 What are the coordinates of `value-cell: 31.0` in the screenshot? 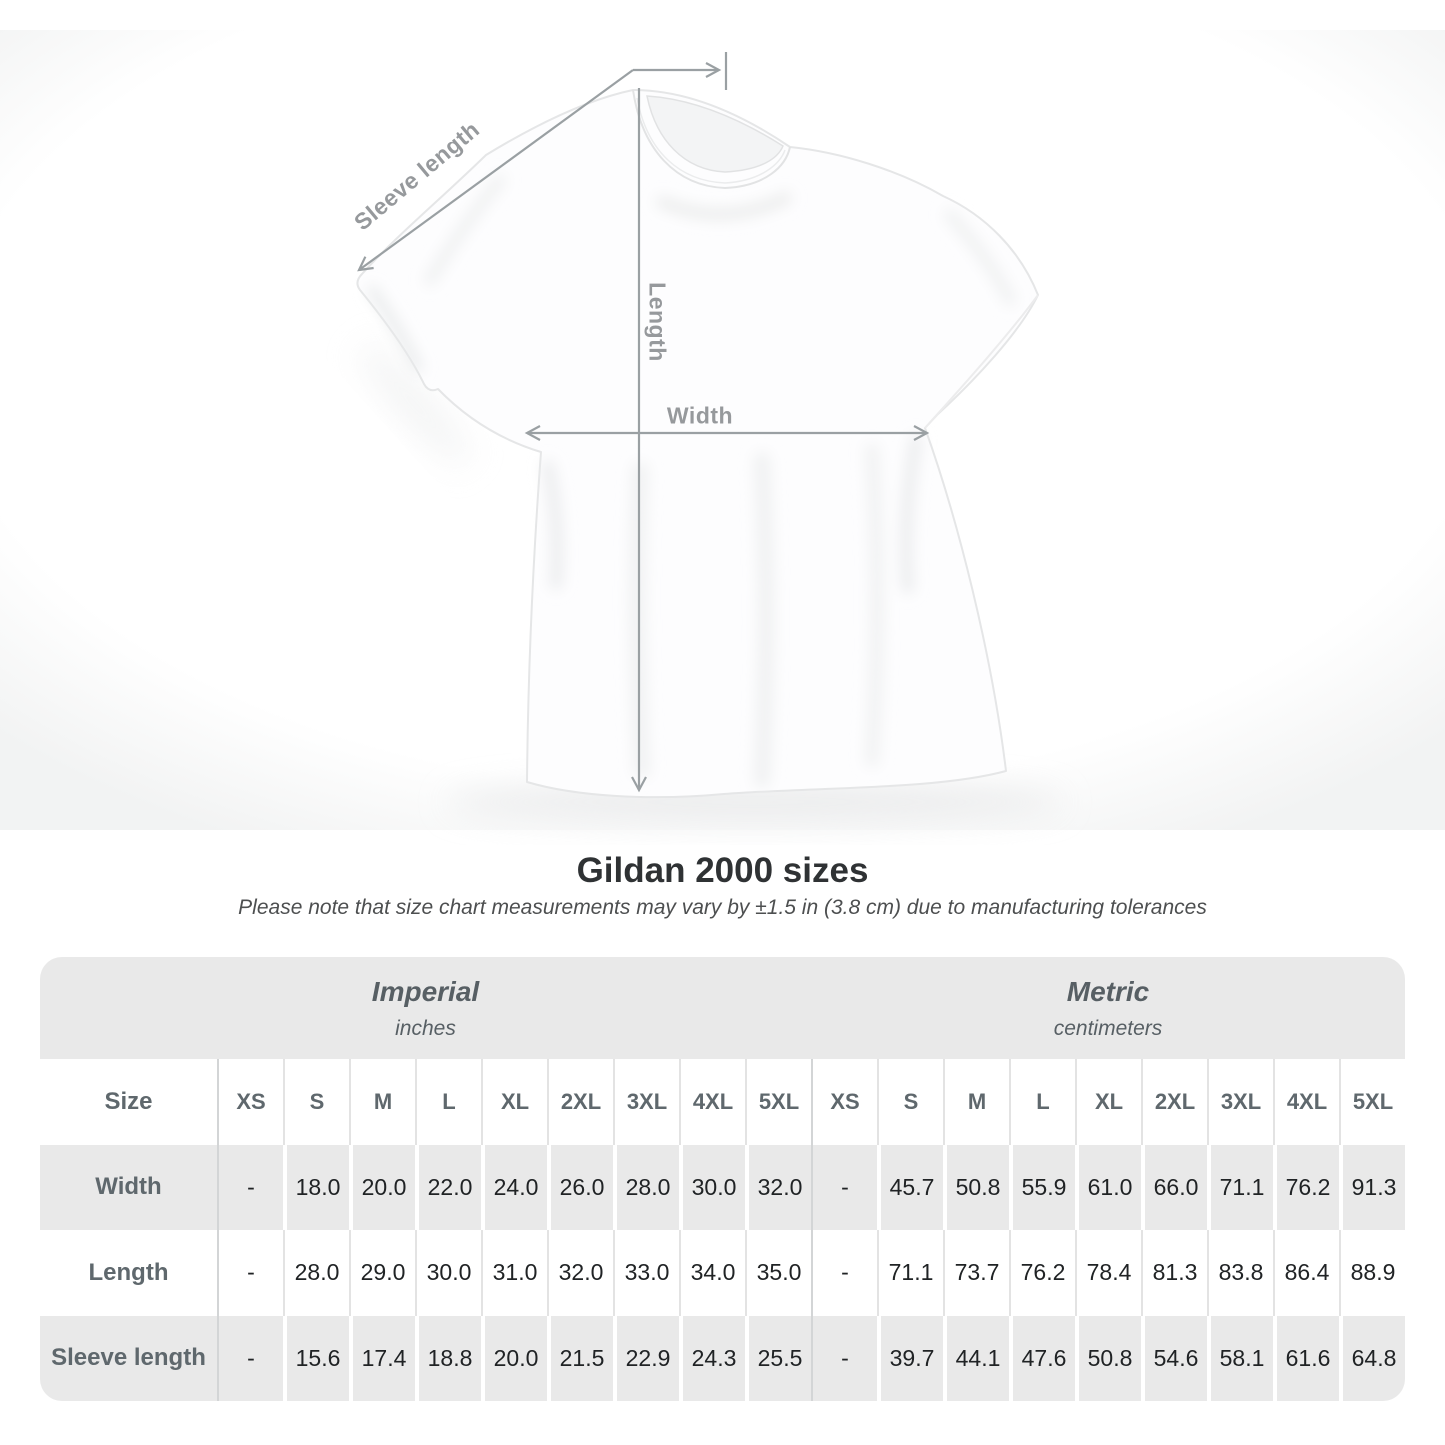 It's located at (514, 1273).